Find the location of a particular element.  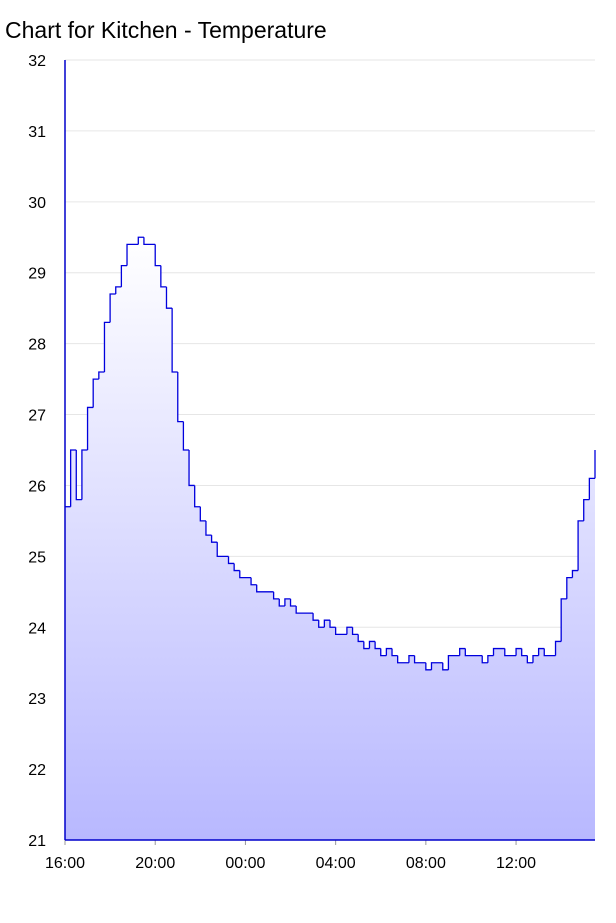

x-tick-label: 00:00 is located at coordinates (245, 863).